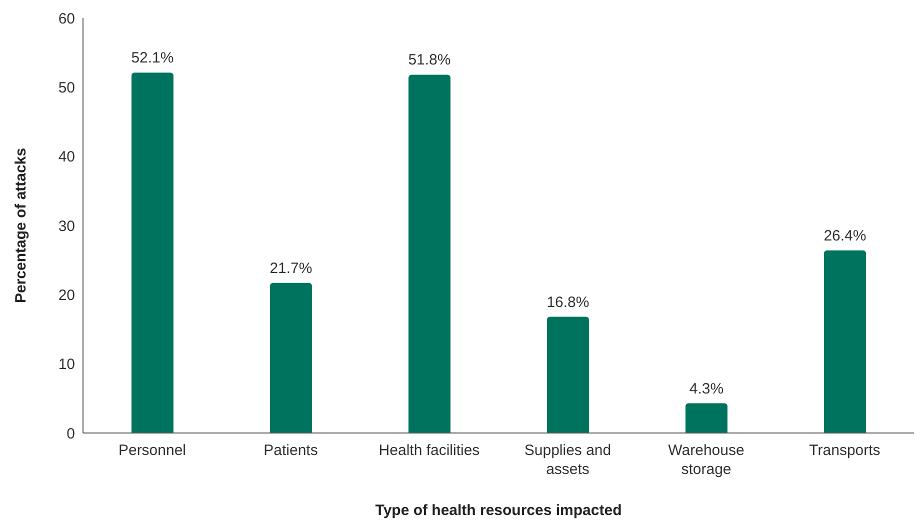 This screenshot has height=531, width=922. Describe the element at coordinates (429, 60) in the screenshot. I see `data-label: 51.8%` at that location.